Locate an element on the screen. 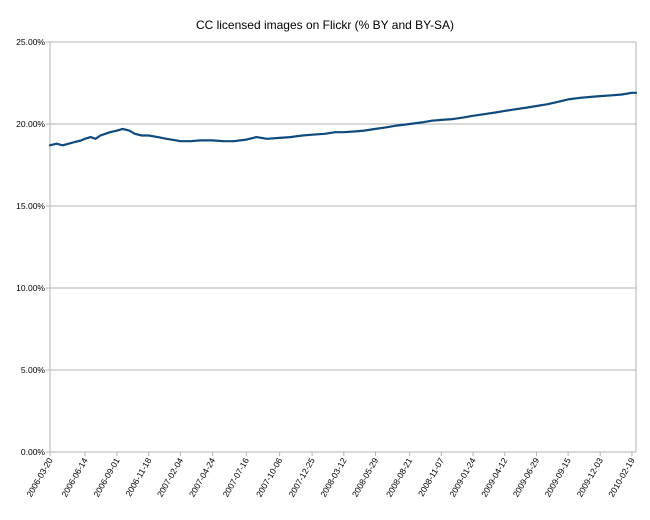 This screenshot has height=520, width=650. x-tick-label: 2008-05-29 is located at coordinates (365, 477).